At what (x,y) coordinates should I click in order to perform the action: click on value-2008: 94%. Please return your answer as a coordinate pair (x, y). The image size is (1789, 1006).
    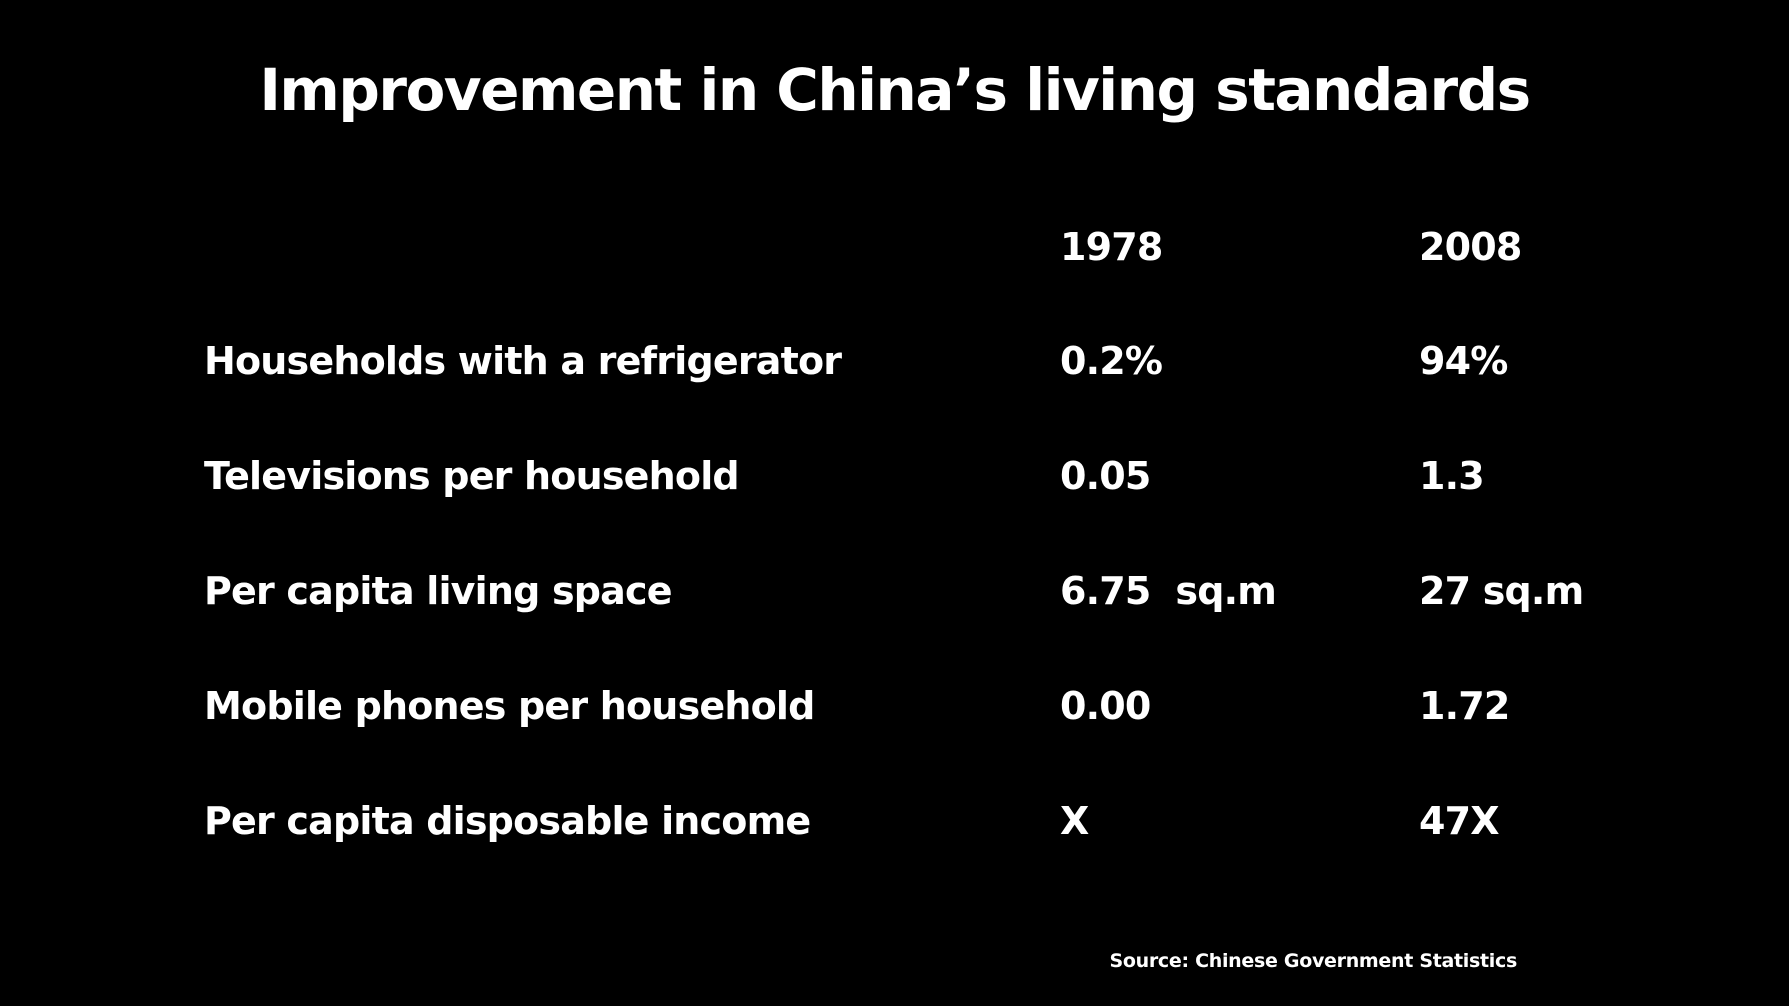
    Looking at the image, I should click on (1463, 361).